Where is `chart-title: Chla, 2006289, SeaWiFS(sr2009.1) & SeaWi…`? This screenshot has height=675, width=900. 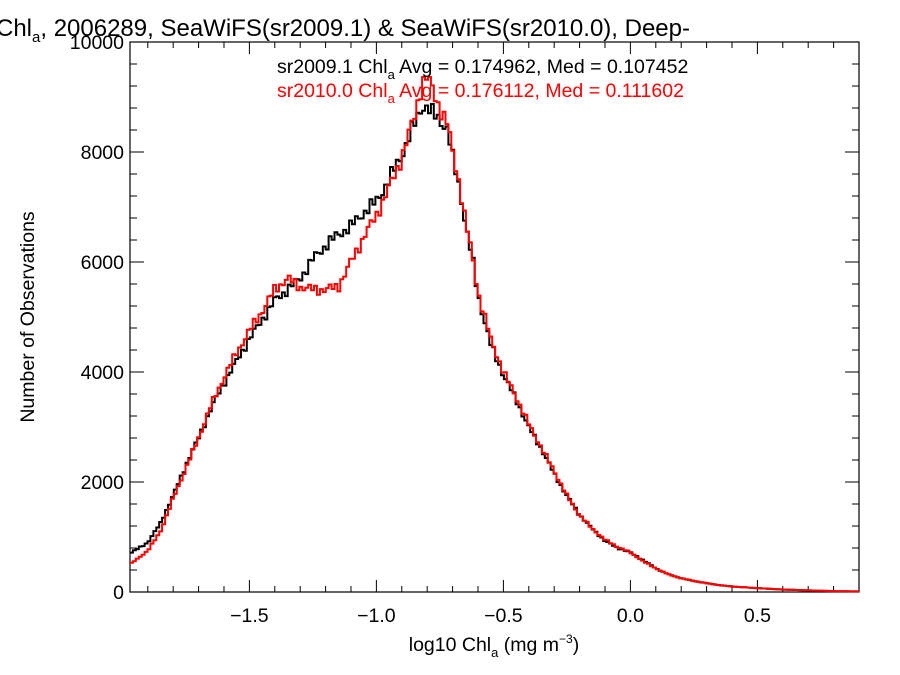
chart-title: Chla, 2006289, SeaWiFS(sr2009.1) & SeaWi… is located at coordinates (345, 30).